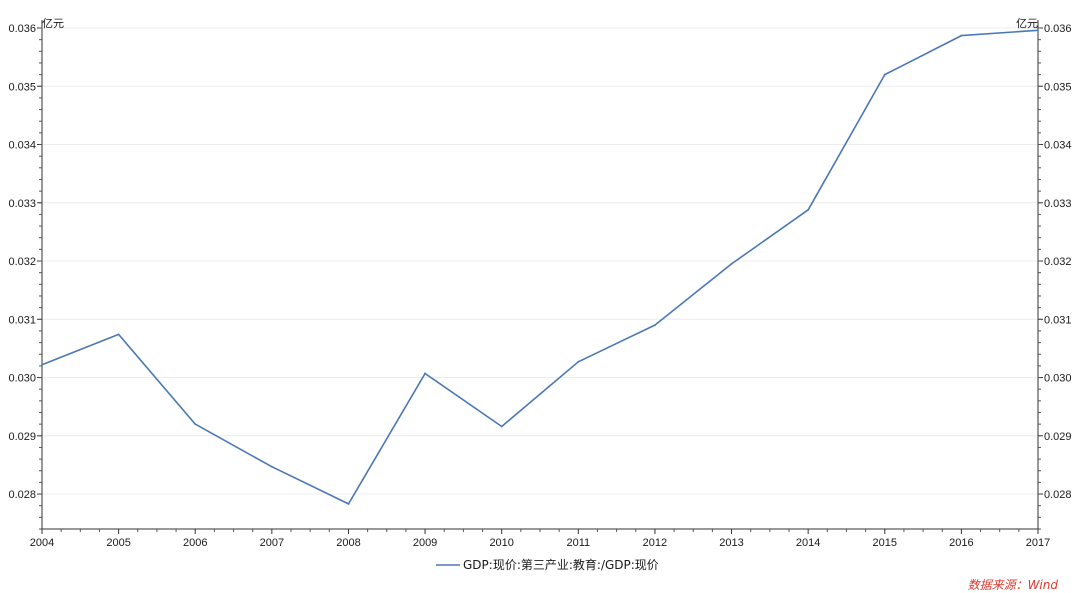 Image resolution: width=1080 pixels, height=593 pixels. I want to click on x-tick-label-2: 2006, so click(195, 543).